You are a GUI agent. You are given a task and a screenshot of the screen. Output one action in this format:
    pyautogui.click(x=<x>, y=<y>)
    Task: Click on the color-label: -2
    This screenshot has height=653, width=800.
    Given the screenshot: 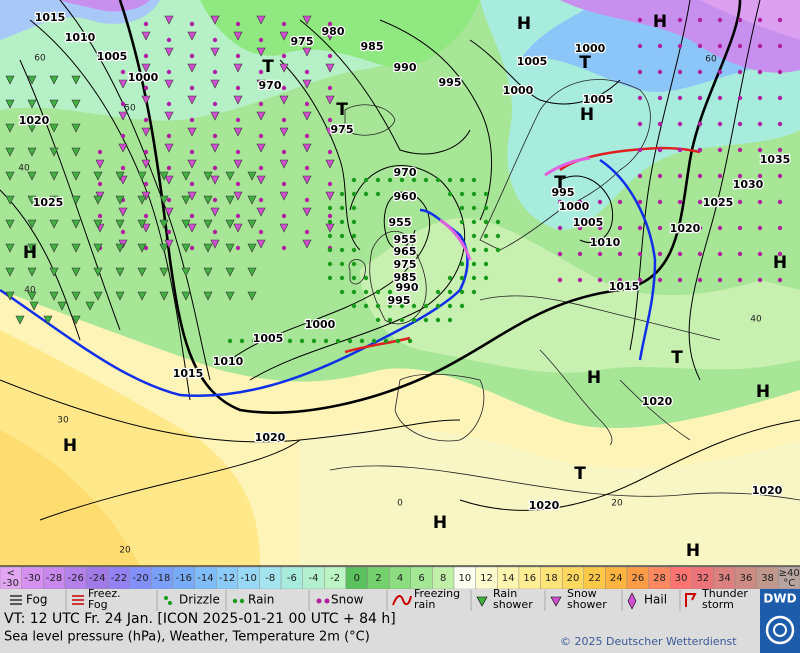 What is the action you would take?
    pyautogui.click(x=335, y=578)
    